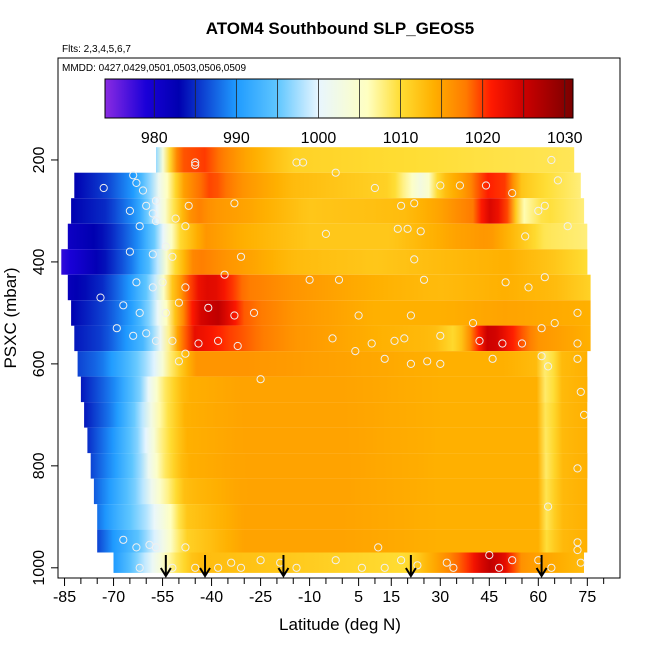  Describe the element at coordinates (39, 261) in the screenshot. I see `y-tick-label: 400` at that location.